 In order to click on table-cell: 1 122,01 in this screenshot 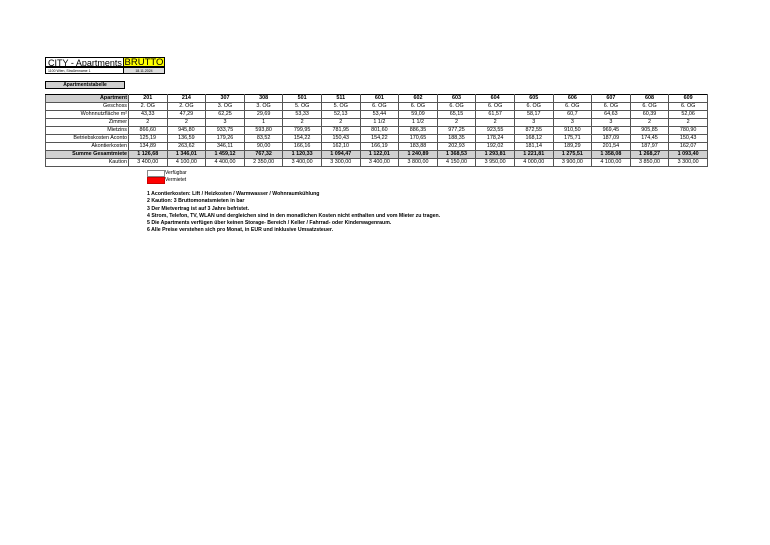, I will do `click(379, 154)`.